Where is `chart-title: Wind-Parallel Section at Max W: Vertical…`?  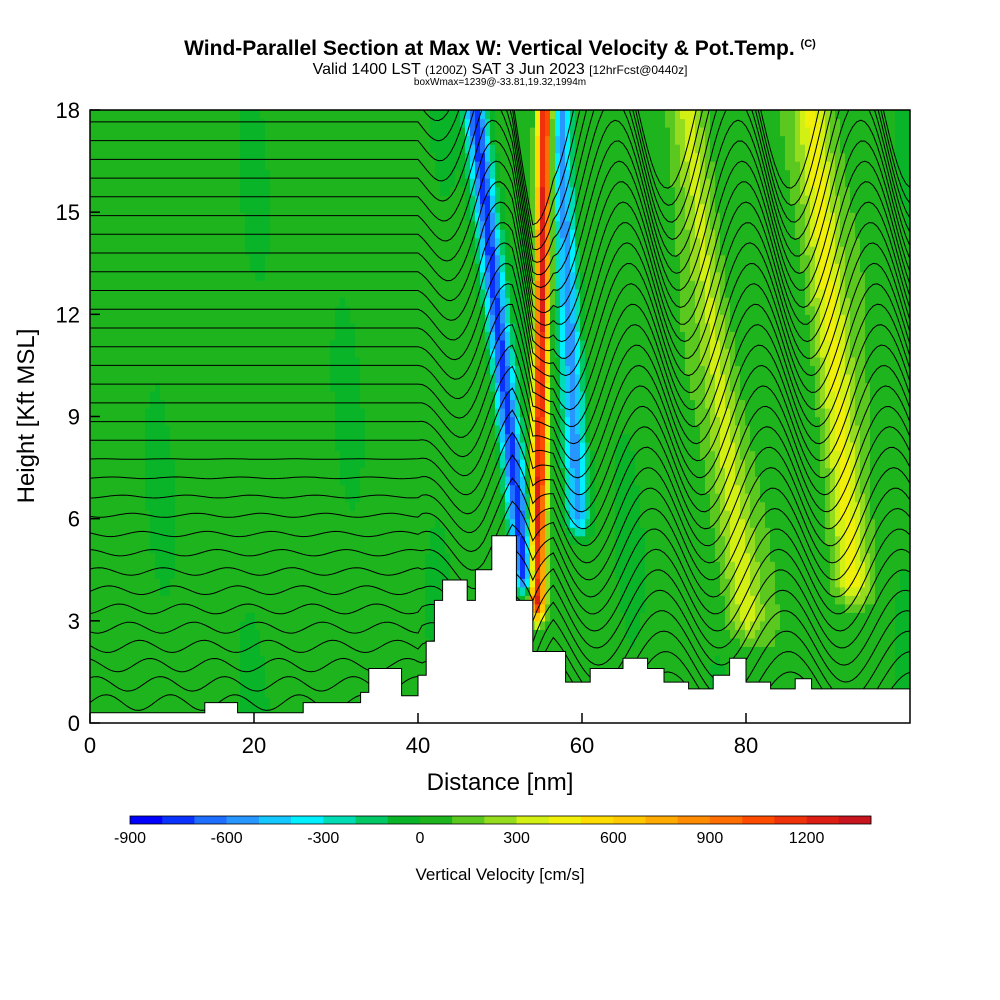 chart-title: Wind-Parallel Section at Max W: Vertical… is located at coordinates (500, 49).